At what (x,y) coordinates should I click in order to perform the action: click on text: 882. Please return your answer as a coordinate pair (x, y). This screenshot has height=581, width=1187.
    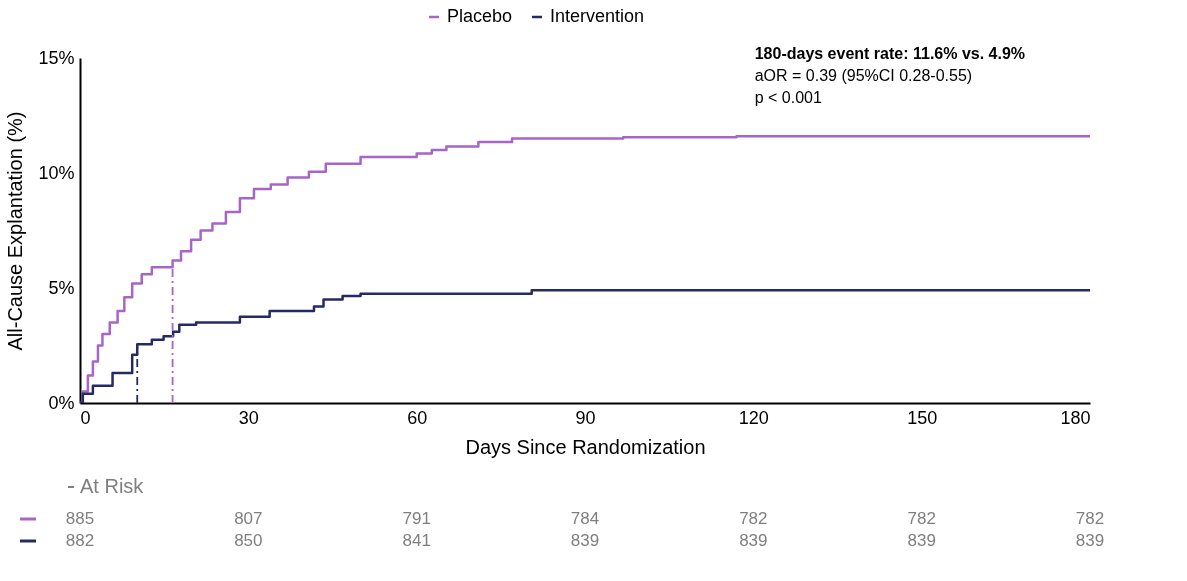
    Looking at the image, I should click on (80, 540).